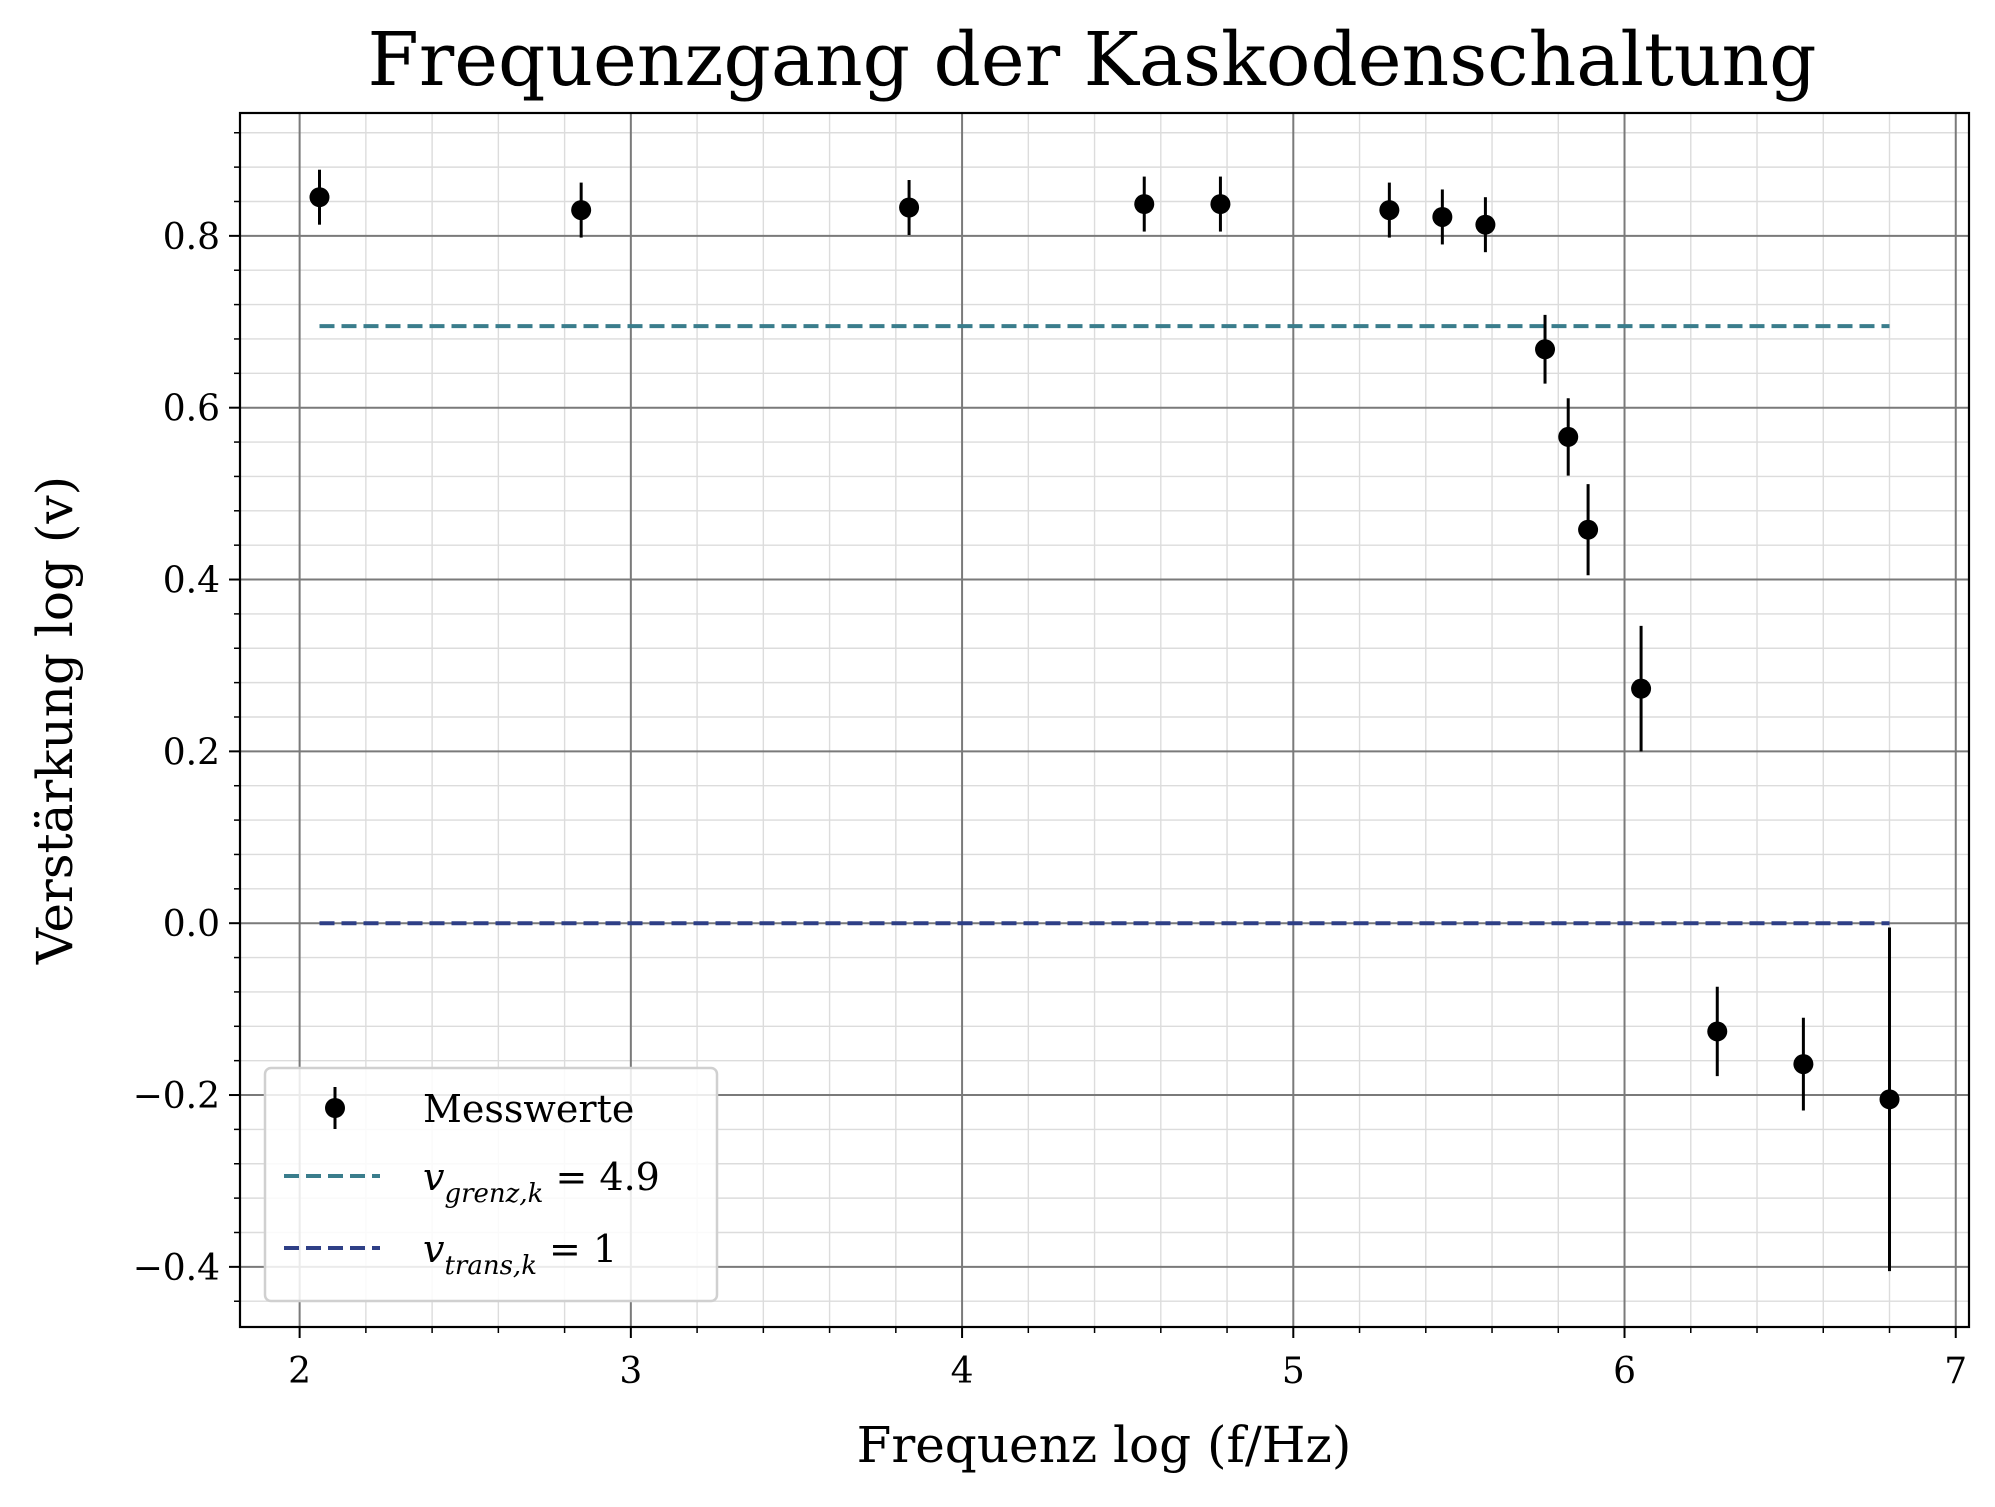  I want to click on legend: Messwerte vgrenz,k = 4.9 vtrans,k = 1, so click(491, 1184).